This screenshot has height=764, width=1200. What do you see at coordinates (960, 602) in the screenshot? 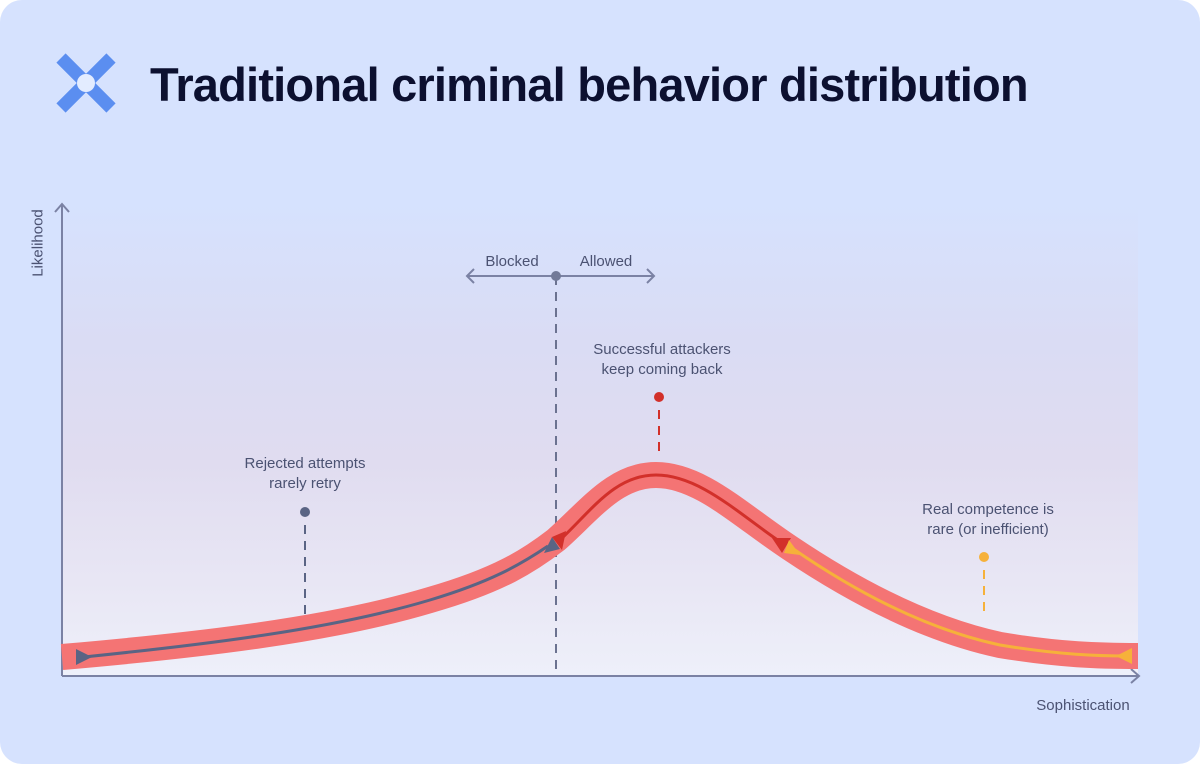
I see `competence-segment-line` at bounding box center [960, 602].